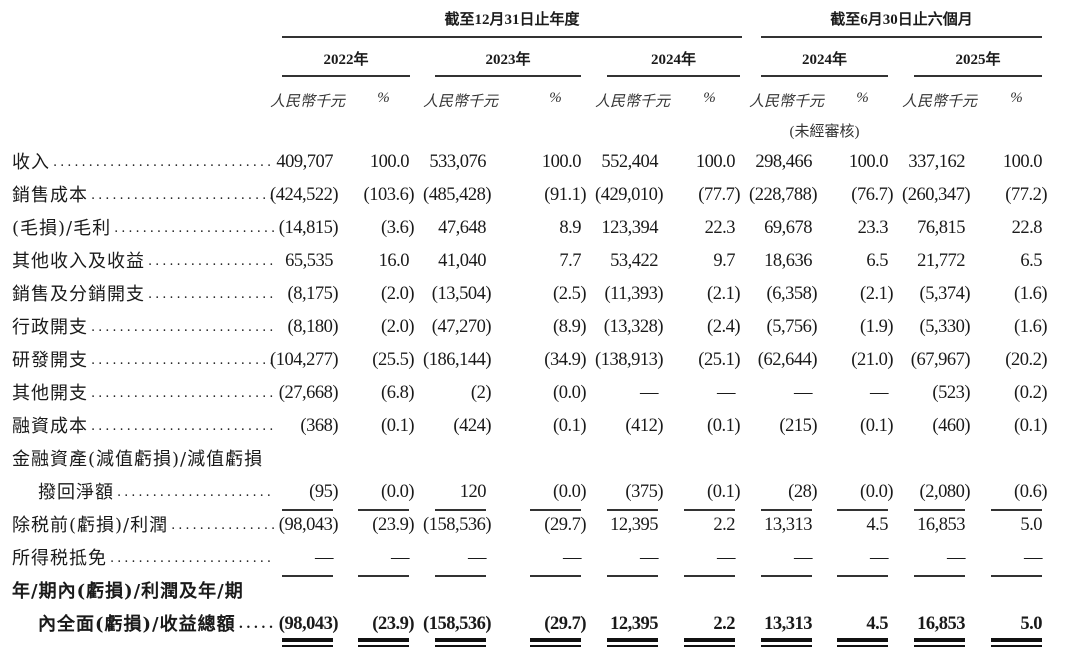  What do you see at coordinates (473, 492) in the screenshot?
I see `amount-cell: 120` at bounding box center [473, 492].